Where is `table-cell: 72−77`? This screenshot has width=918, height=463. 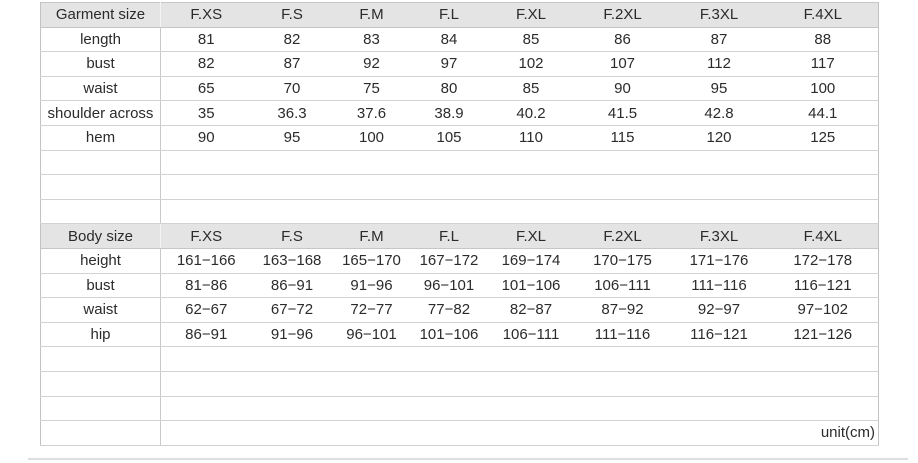 table-cell: 72−77 is located at coordinates (371, 310).